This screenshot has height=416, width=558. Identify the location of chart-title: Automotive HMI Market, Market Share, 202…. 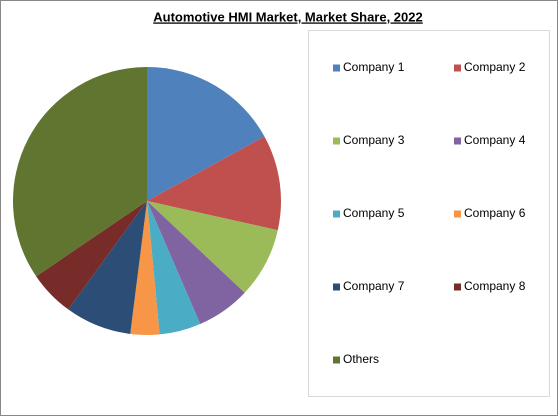
(287, 16).